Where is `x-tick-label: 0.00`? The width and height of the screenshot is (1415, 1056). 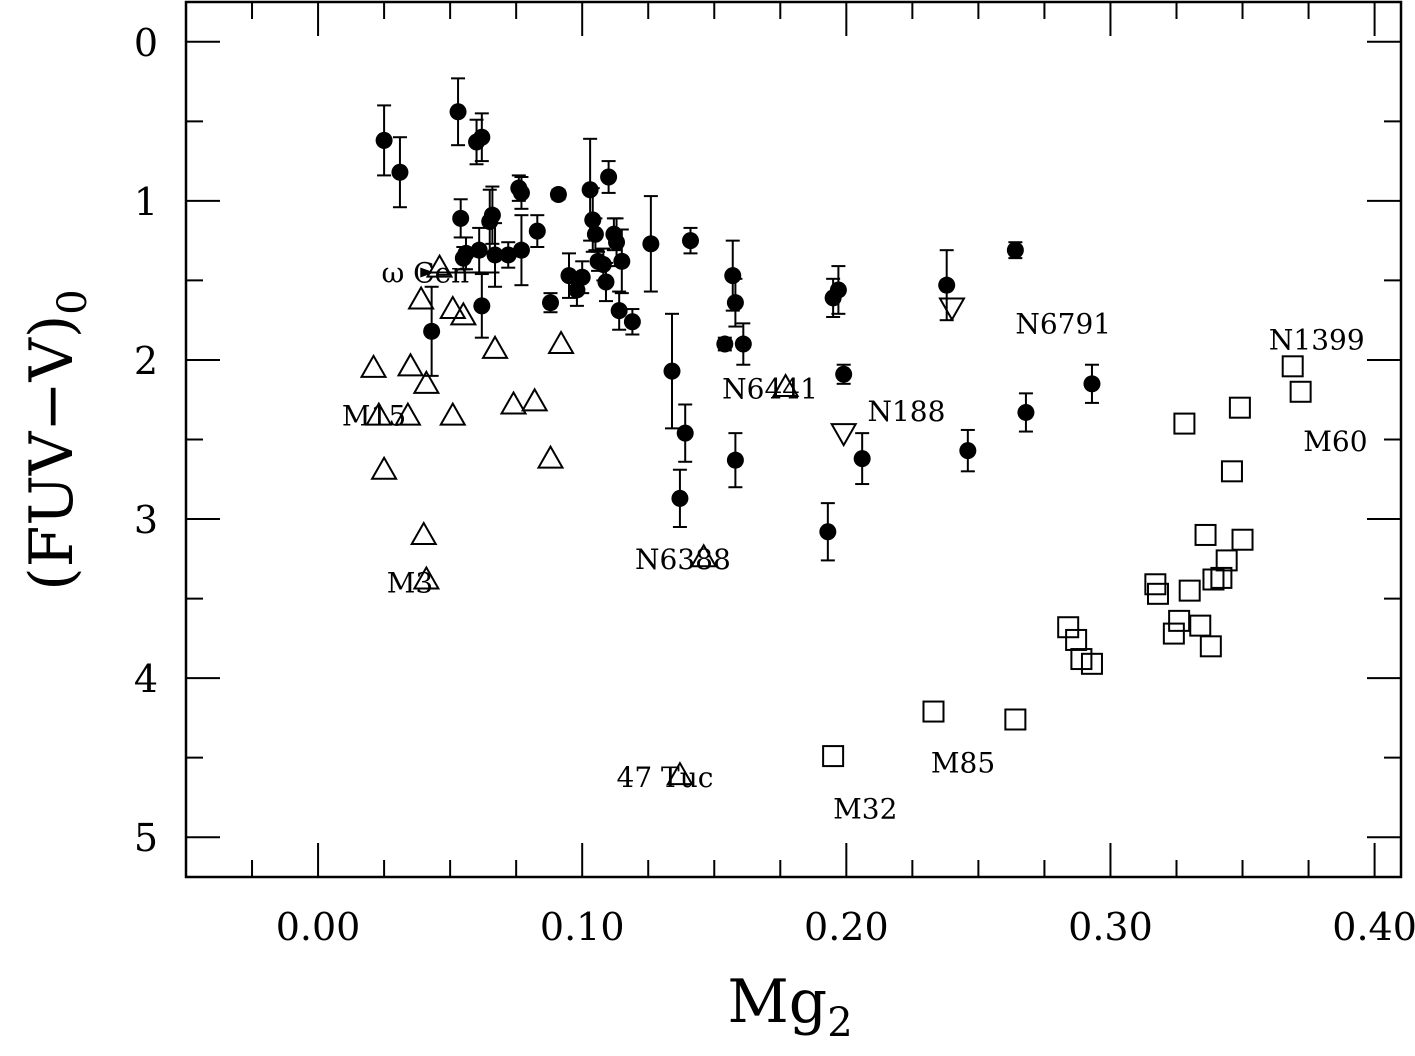
x-tick-label: 0.00 is located at coordinates (318, 927).